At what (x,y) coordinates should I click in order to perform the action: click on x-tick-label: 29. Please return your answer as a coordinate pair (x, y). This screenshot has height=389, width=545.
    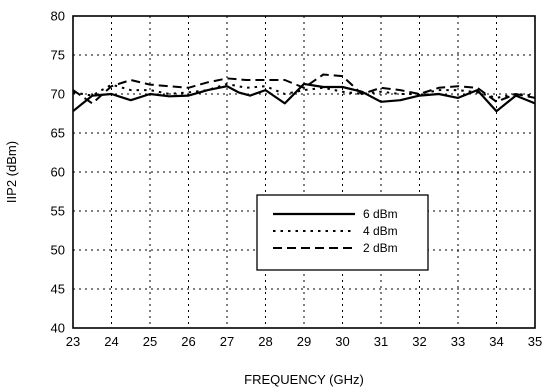
    Looking at the image, I should click on (304, 341).